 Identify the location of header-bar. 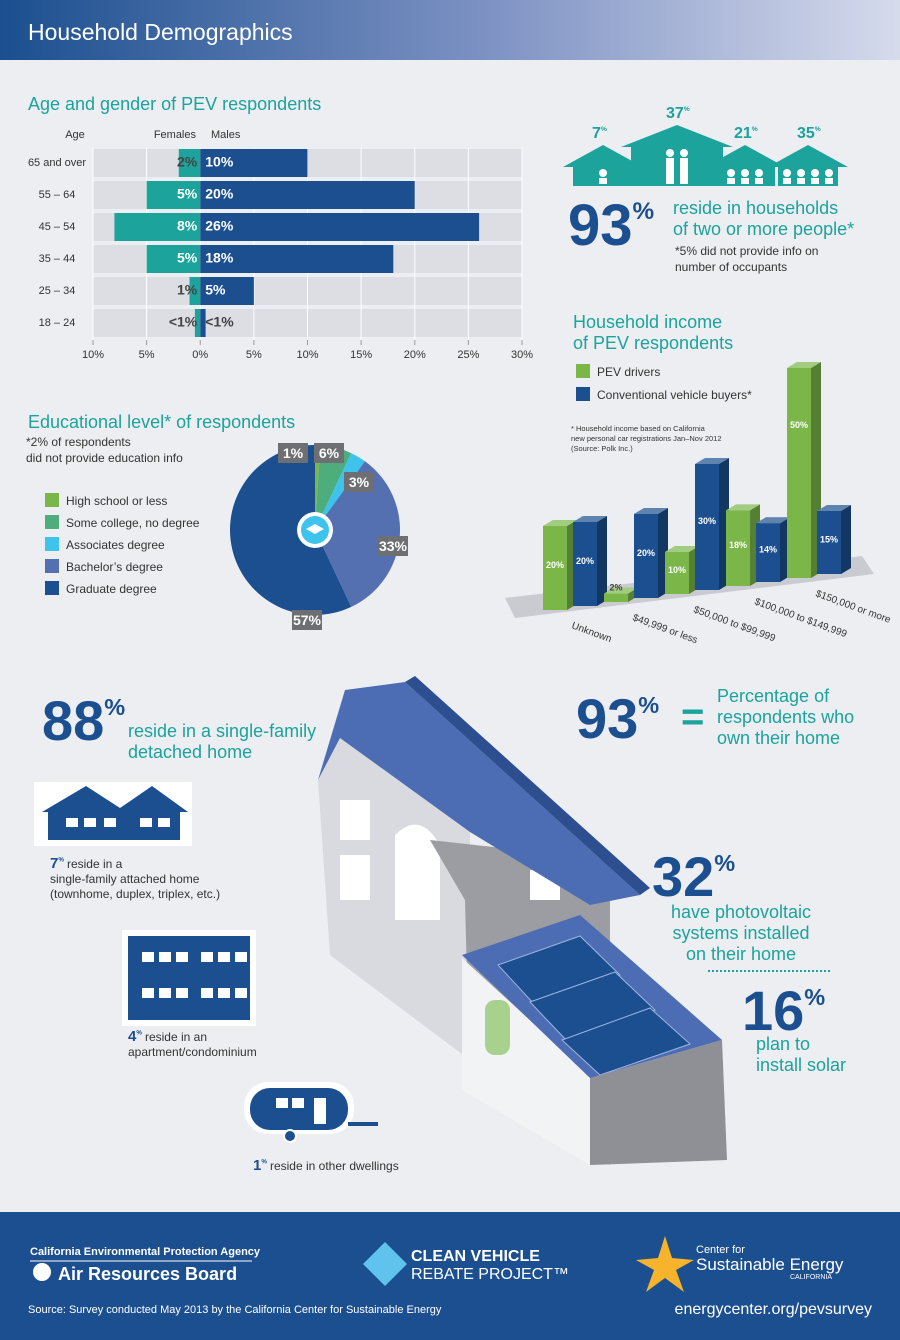
(450, 30).